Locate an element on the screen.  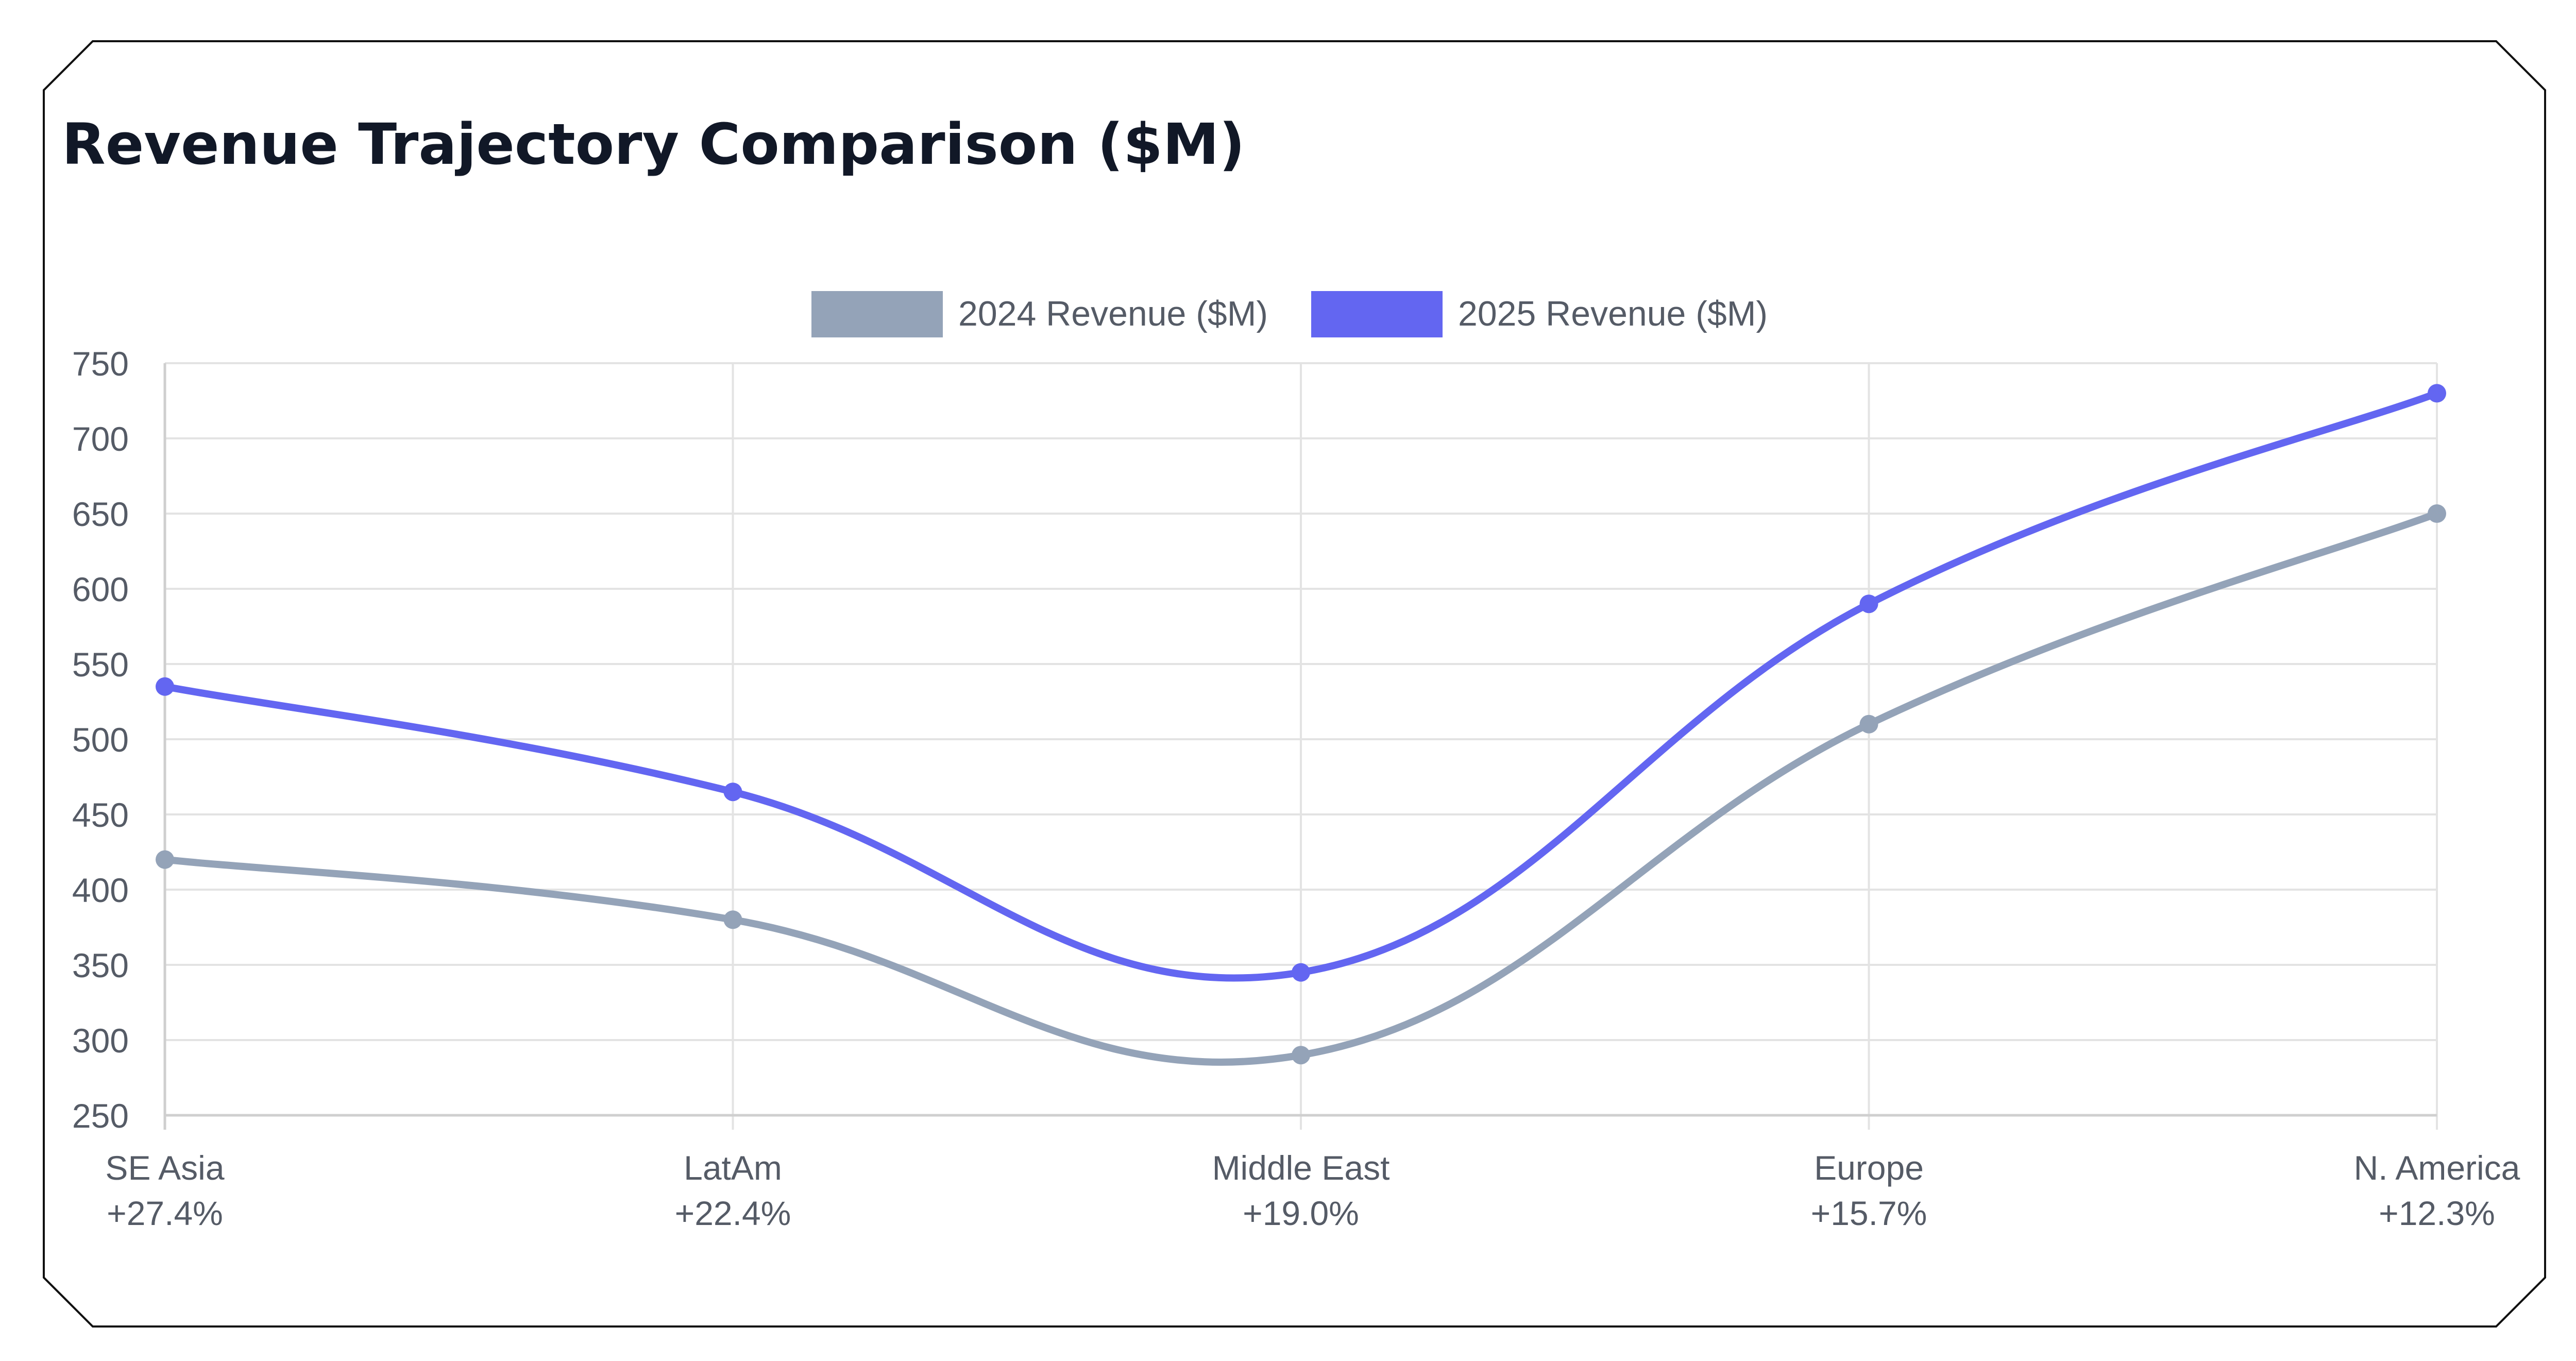
y-tick-label: 400 is located at coordinates (100, 890).